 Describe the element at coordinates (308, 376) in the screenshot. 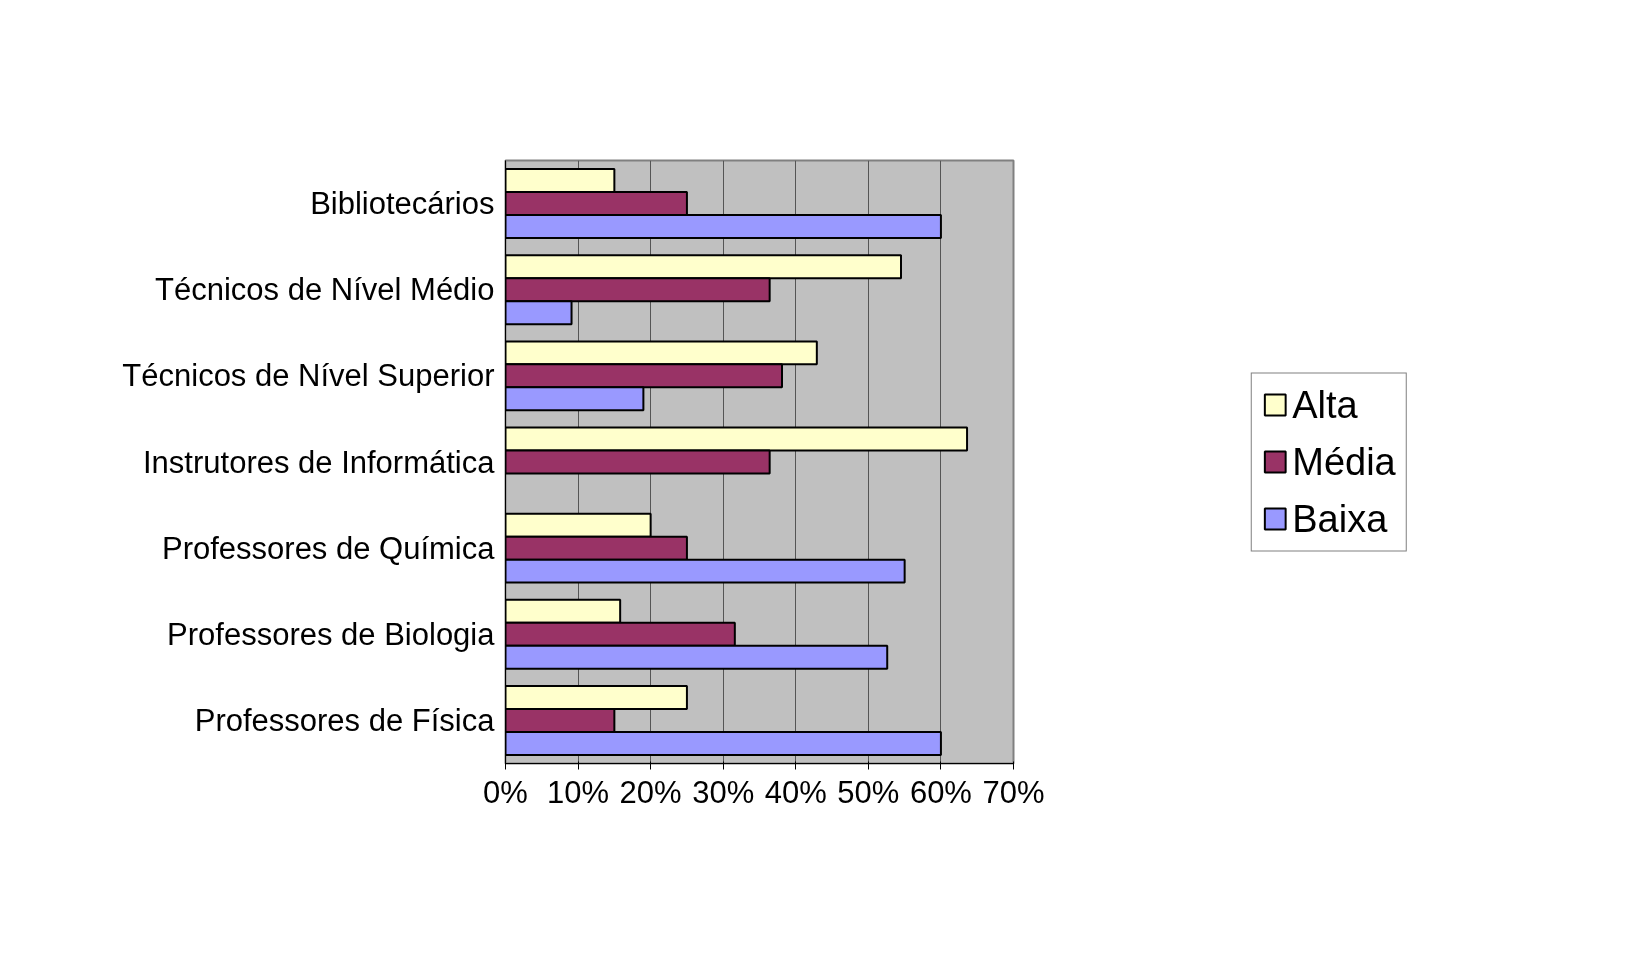

I see `y-tick-label: Técnicos de Nível Superior` at that location.